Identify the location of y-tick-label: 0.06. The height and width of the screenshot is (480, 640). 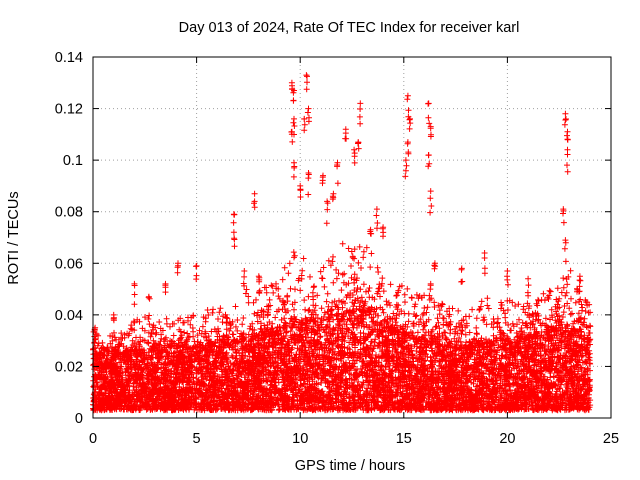
(69, 264).